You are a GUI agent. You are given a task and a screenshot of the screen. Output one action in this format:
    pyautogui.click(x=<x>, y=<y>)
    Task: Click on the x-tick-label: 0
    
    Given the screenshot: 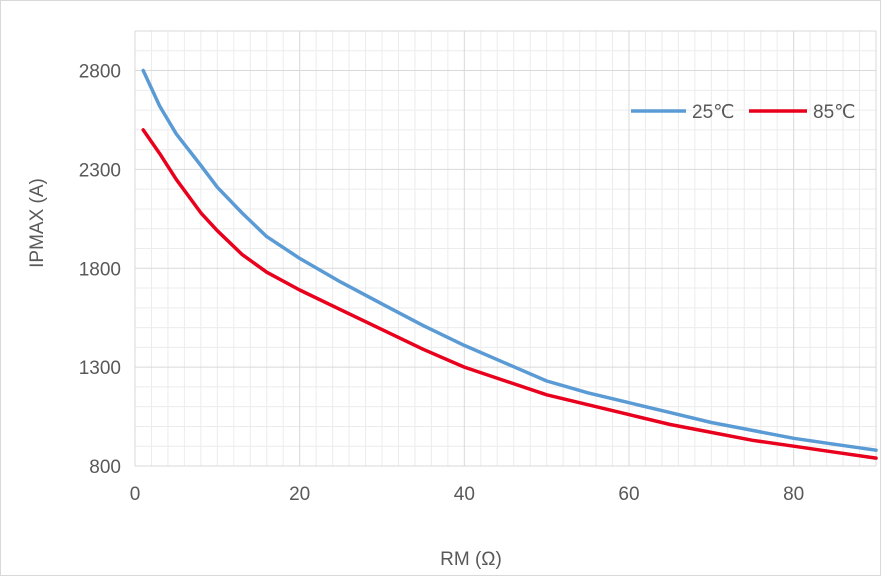 What is the action you would take?
    pyautogui.click(x=135, y=494)
    